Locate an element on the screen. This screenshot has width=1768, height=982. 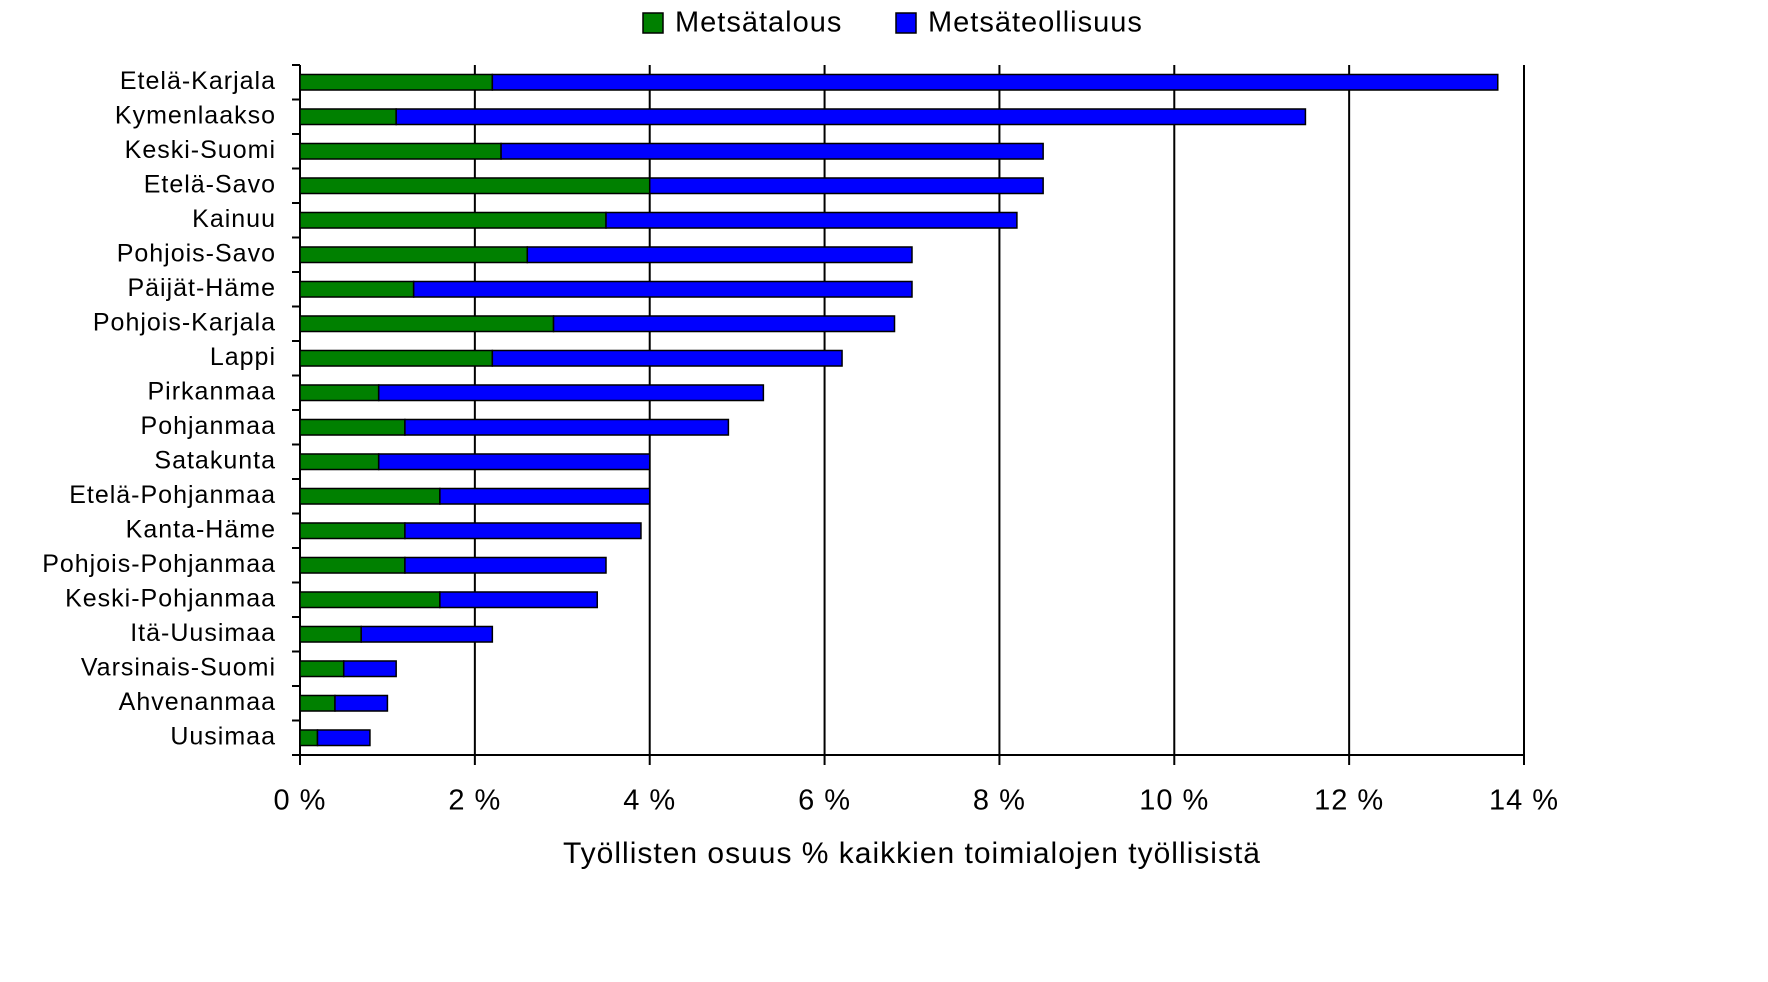
y-tick-label: Kymenlaakso is located at coordinates (195, 115).